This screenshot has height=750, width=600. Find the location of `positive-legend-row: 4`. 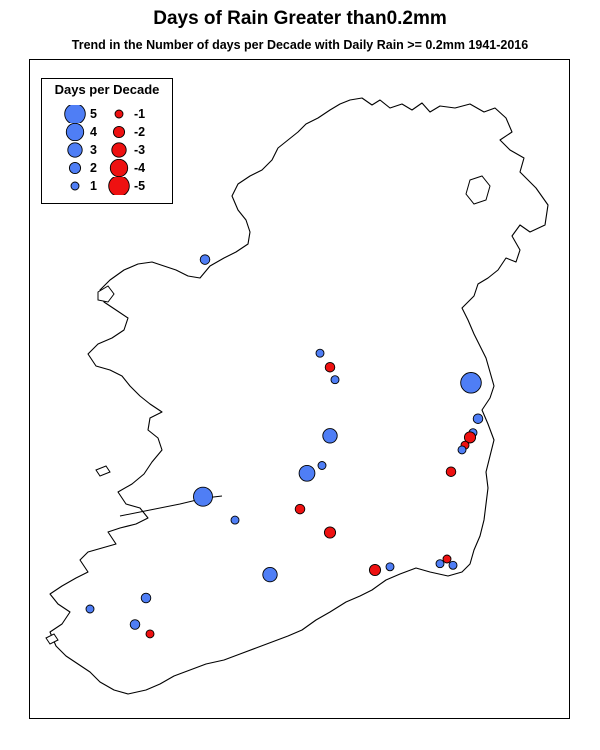

positive-legend-row: 4 is located at coordinates (94, 132).